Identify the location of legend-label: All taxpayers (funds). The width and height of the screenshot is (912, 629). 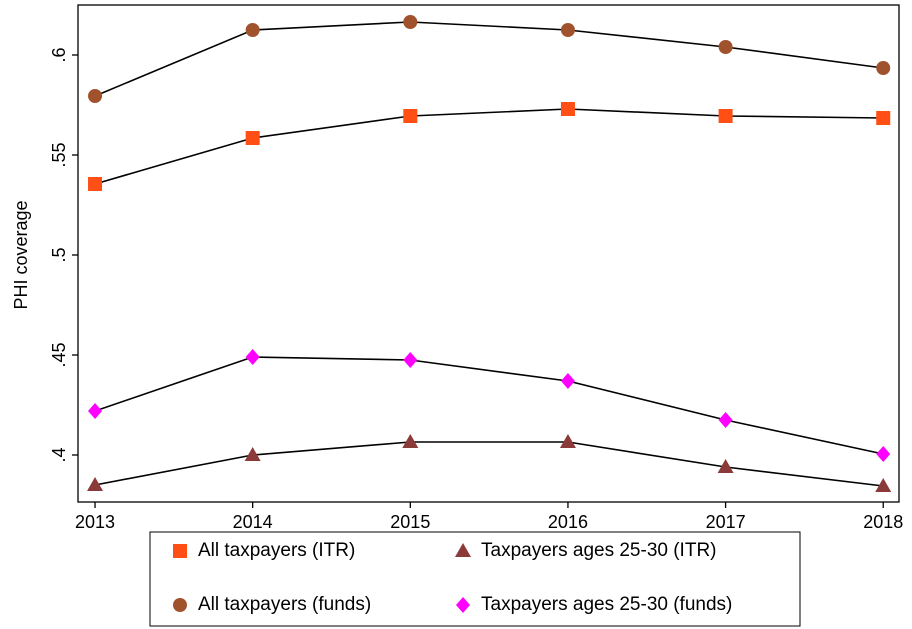
(284, 604).